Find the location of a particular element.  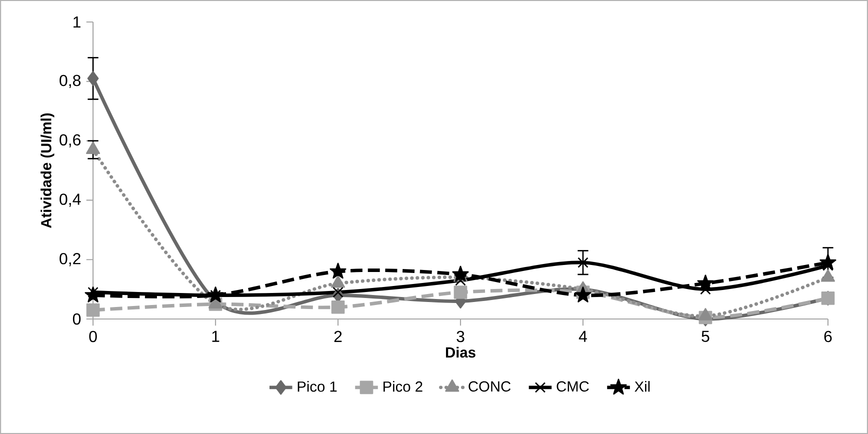

y-axis-title: Atividade (UI/ml) is located at coordinates (47, 170).